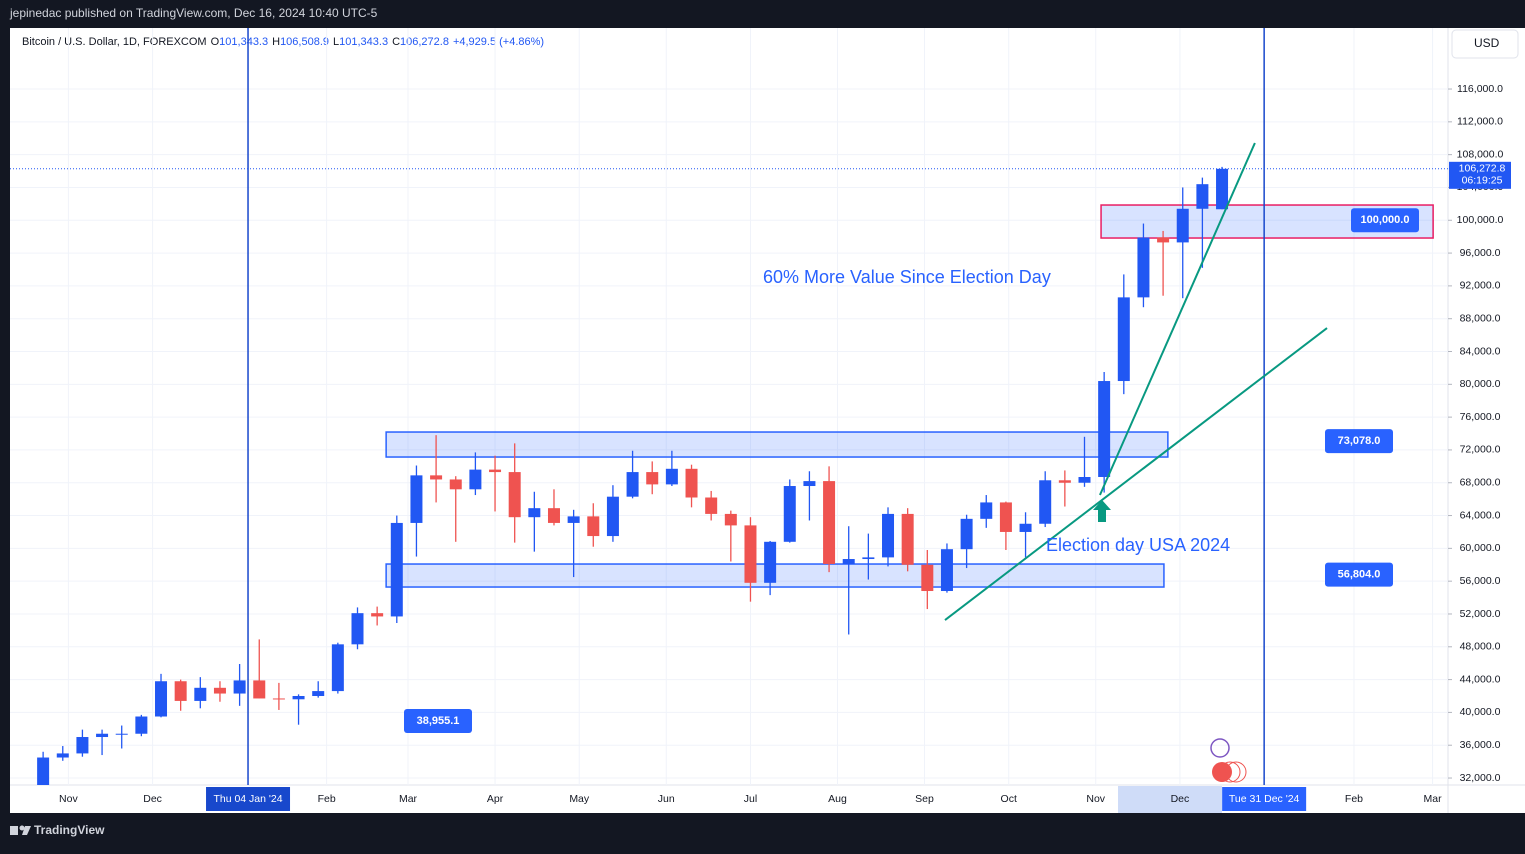 The height and width of the screenshot is (854, 1525). Describe the element at coordinates (907, 277) in the screenshot. I see `annotation: 60% More Value Since Election Day` at that location.